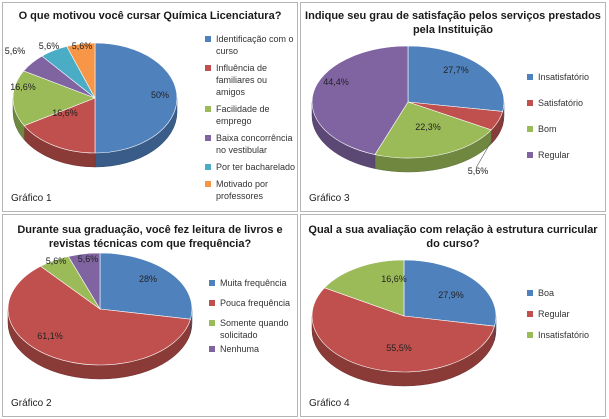  I want to click on chart-legend: Boa Regular Insatisfatório, so click(566, 316).